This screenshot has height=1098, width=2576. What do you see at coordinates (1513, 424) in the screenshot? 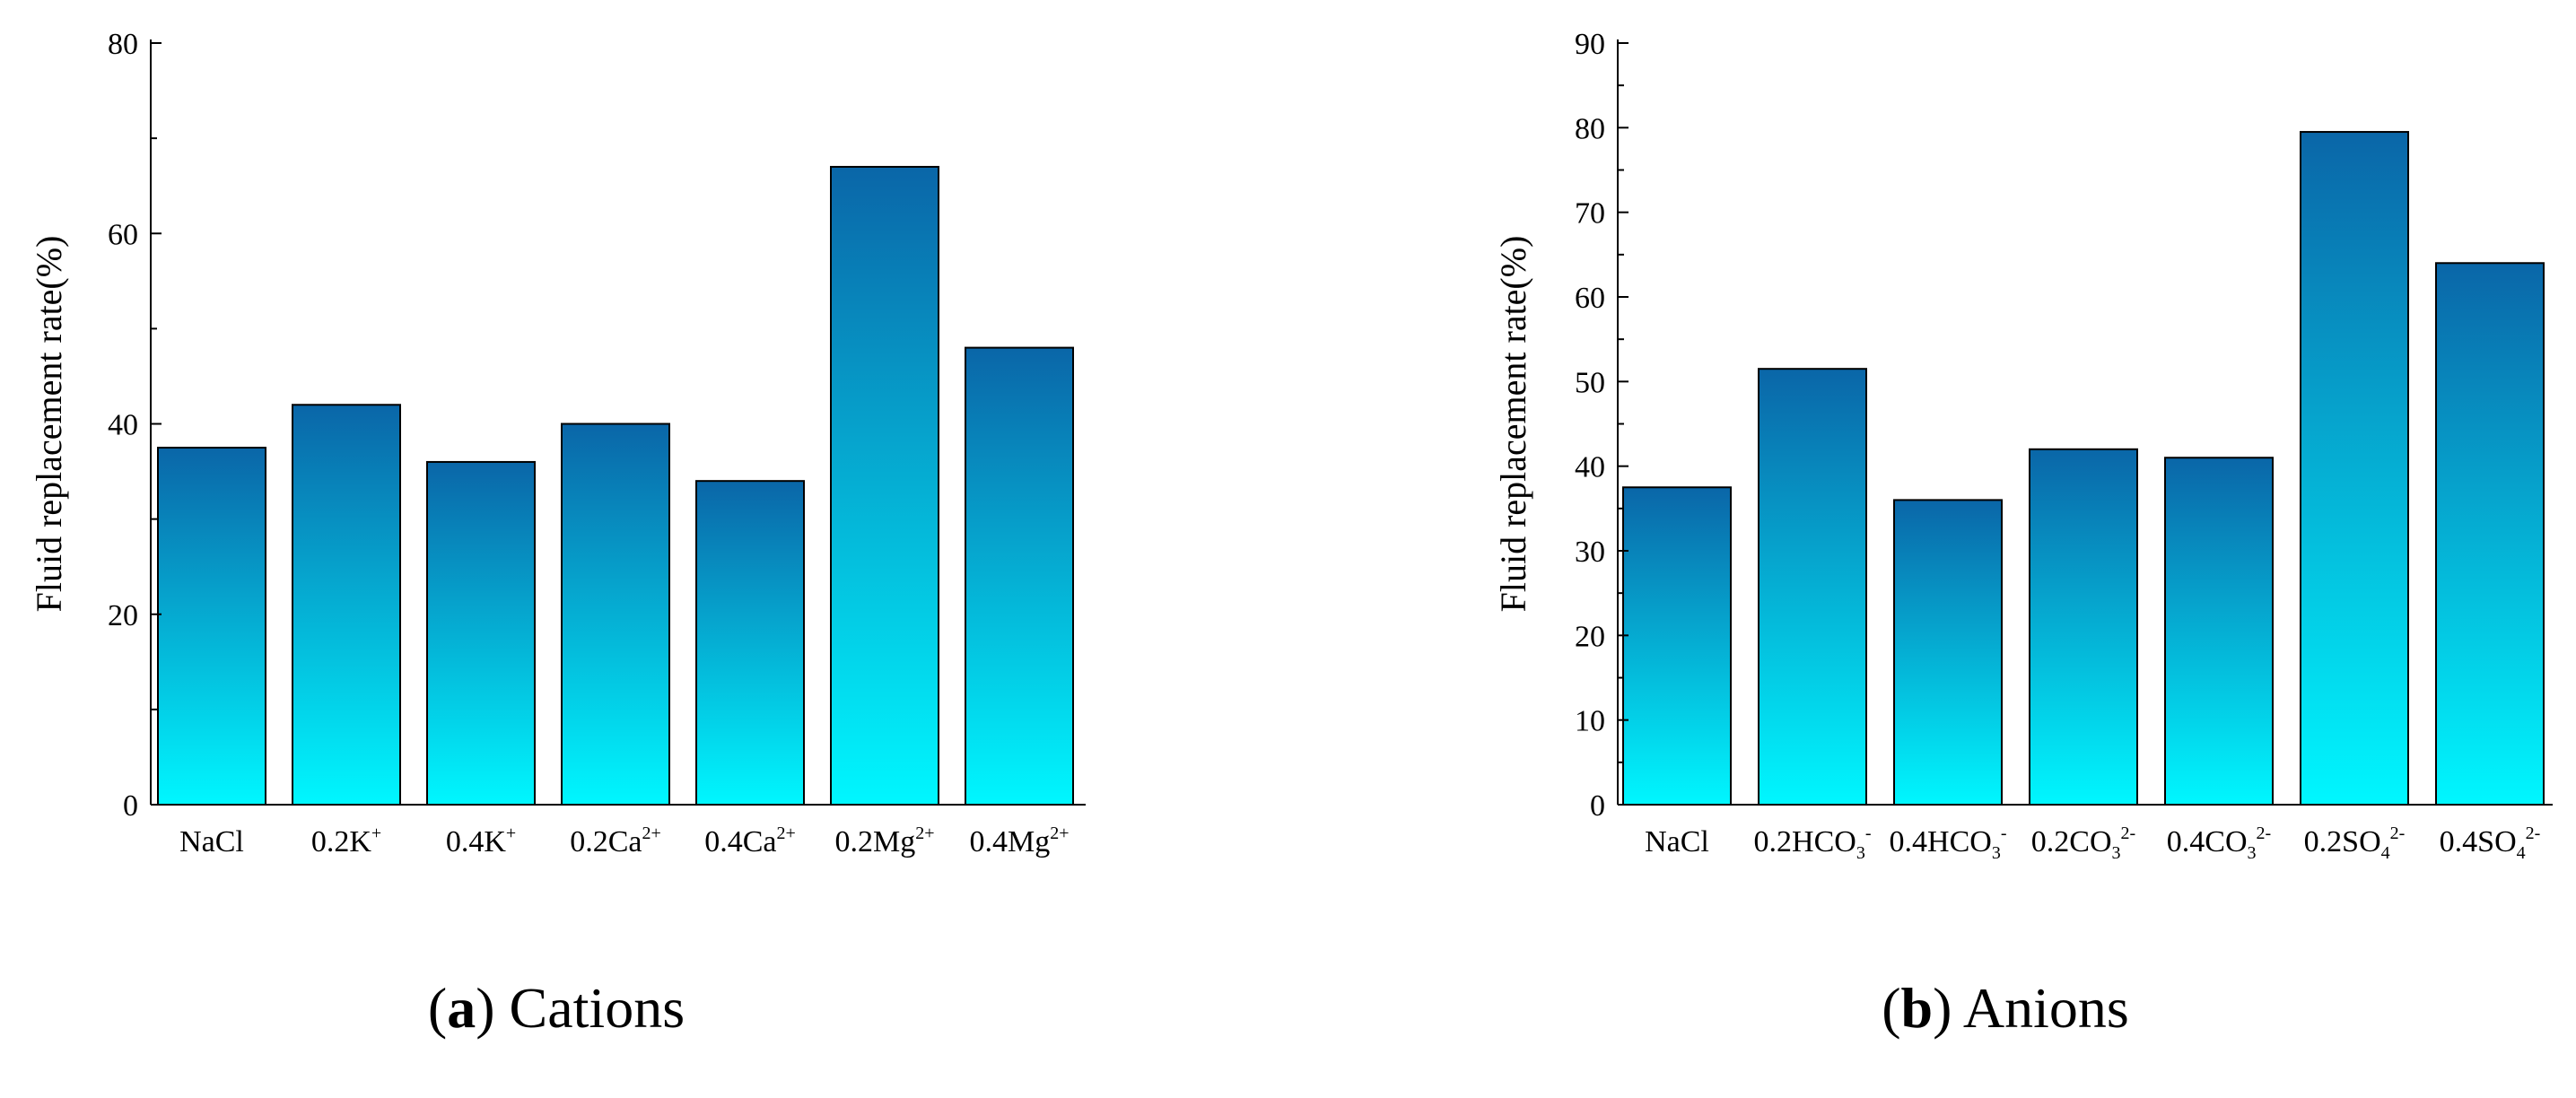
I see `y-axis-label-b: Fluid replacement rate(%)` at bounding box center [1513, 424].